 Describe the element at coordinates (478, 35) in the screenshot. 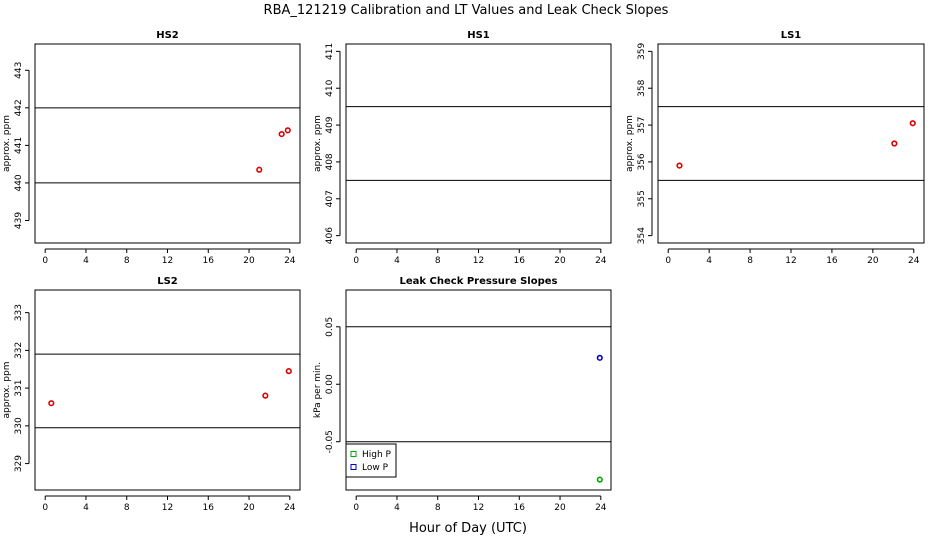

I see `panel-title: HS1` at that location.